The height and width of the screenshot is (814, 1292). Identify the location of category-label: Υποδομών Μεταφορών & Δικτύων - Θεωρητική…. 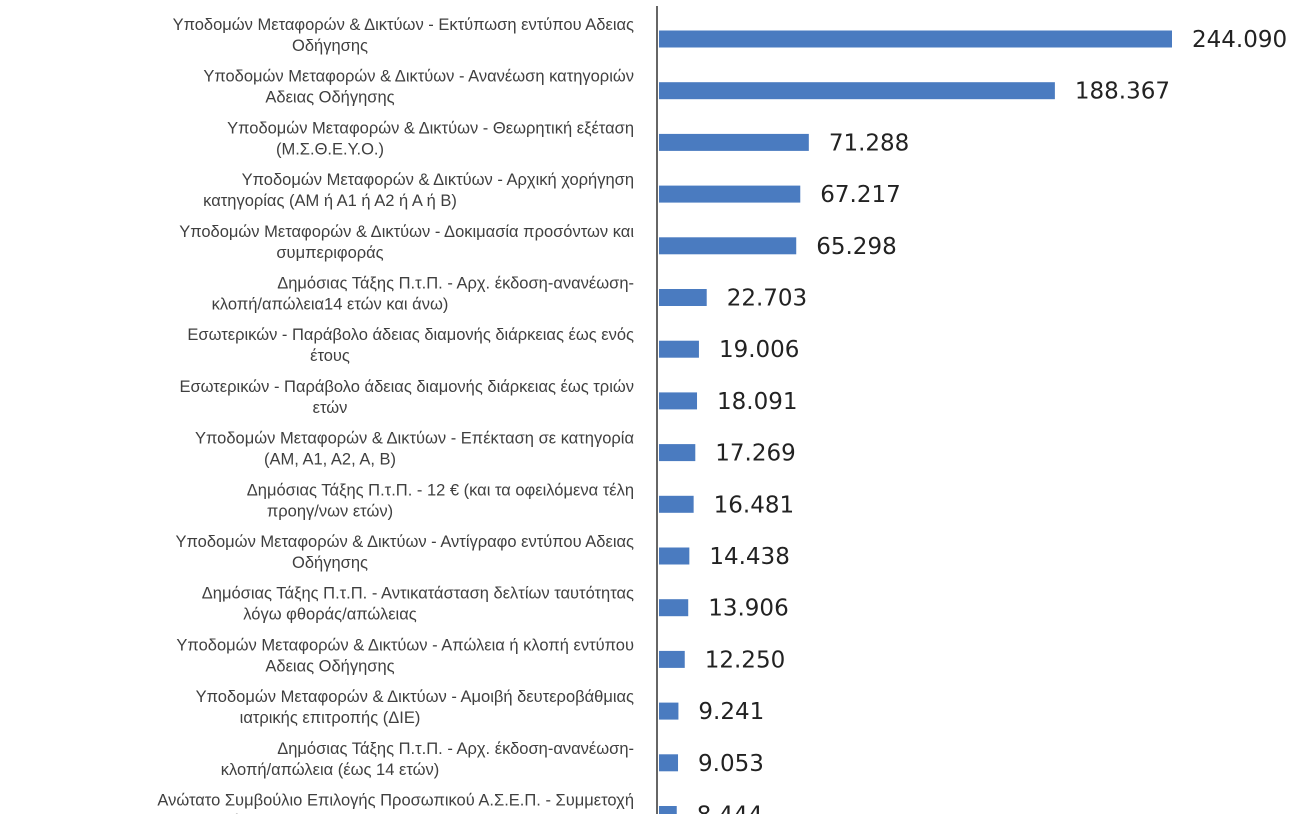
(430, 128).